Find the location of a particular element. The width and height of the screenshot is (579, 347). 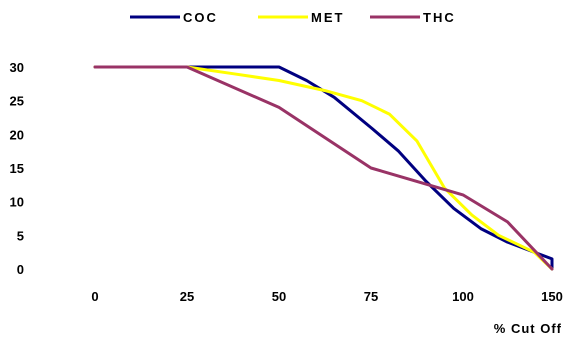

legend-label-met: MET is located at coordinates (327, 17).